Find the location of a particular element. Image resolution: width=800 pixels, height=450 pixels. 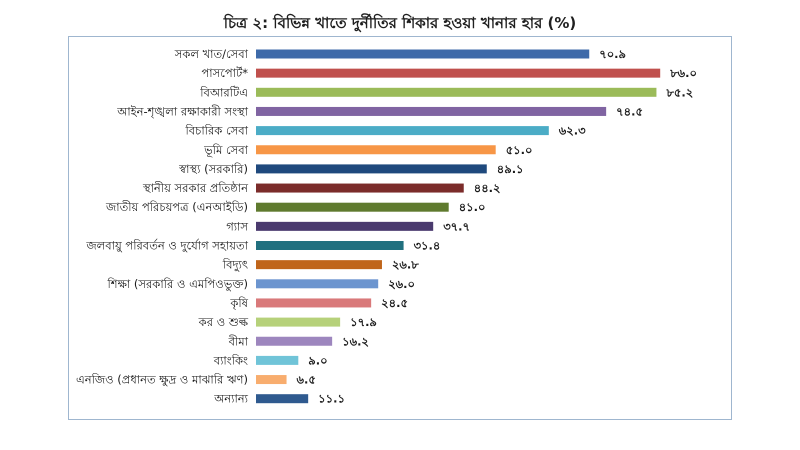

value-label: ৭৪.৫ is located at coordinates (629, 111).